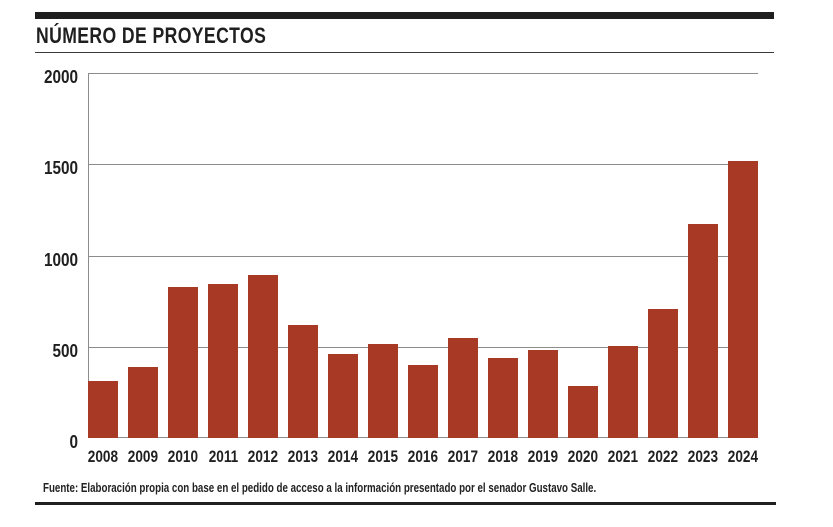 This screenshot has height=527, width=833. What do you see at coordinates (423, 401) in the screenshot?
I see `bar-2016` at bounding box center [423, 401].